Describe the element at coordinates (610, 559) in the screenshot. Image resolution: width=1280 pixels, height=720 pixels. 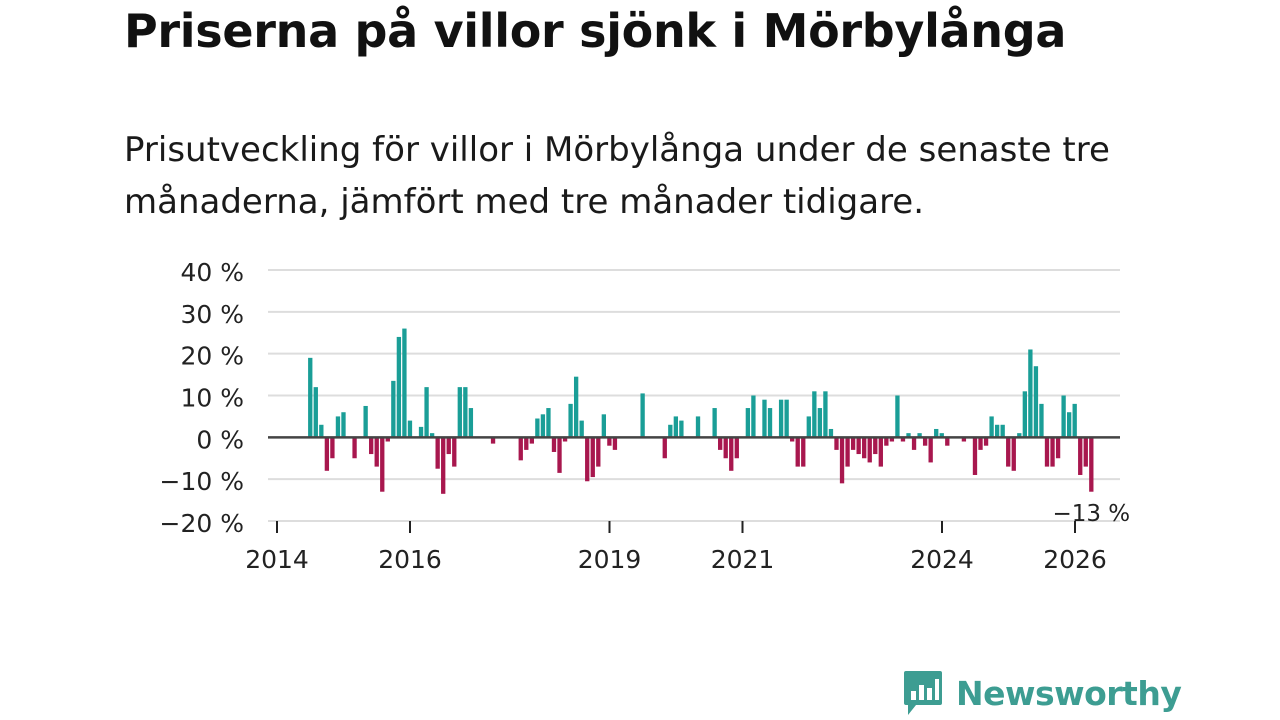
I see `x-tick-label: 2019` at that location.